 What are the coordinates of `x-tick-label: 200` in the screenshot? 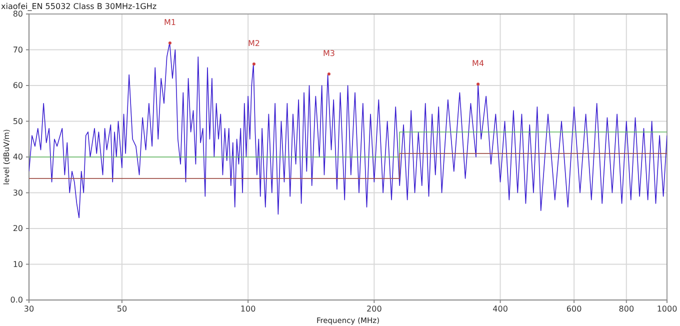 It's located at (374, 309).